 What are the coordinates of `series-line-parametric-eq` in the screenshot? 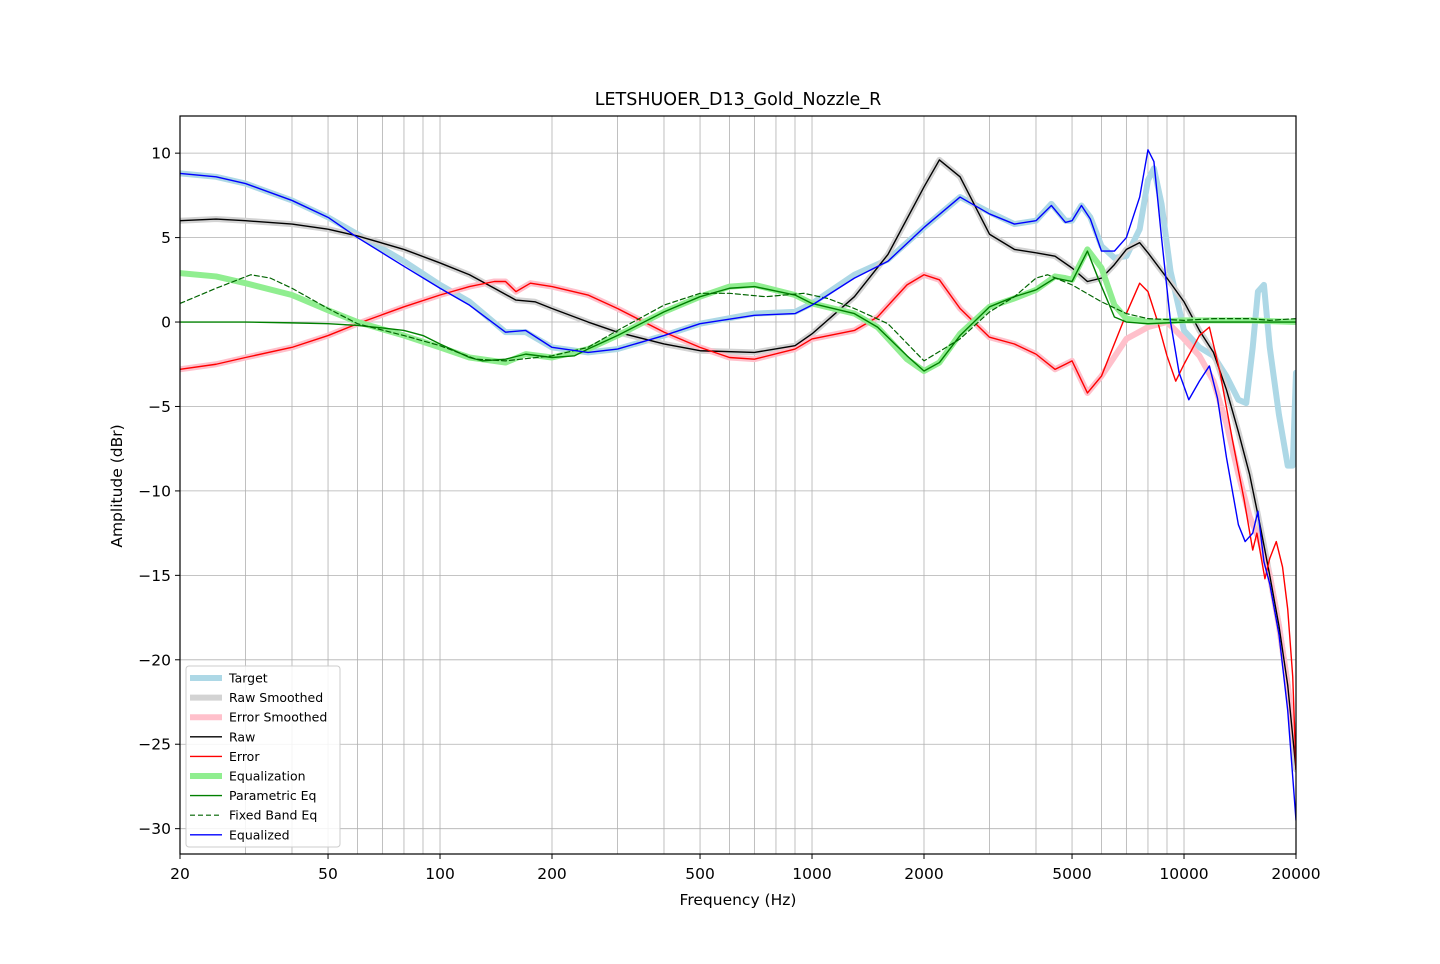 It's located at (738, 311).